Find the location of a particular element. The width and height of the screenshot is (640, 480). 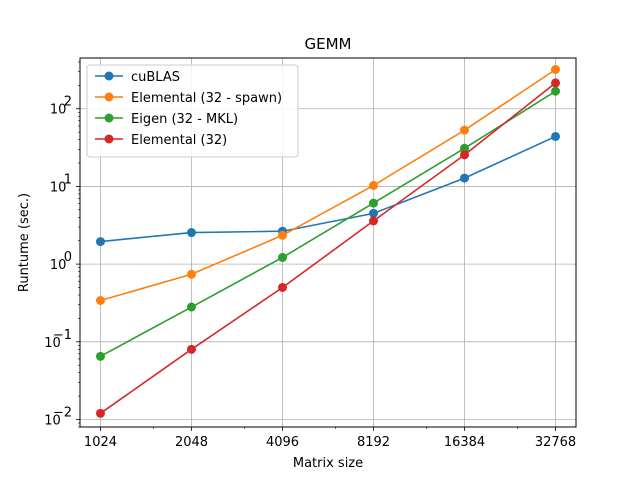

x-tick-label: 4096 is located at coordinates (282, 442).